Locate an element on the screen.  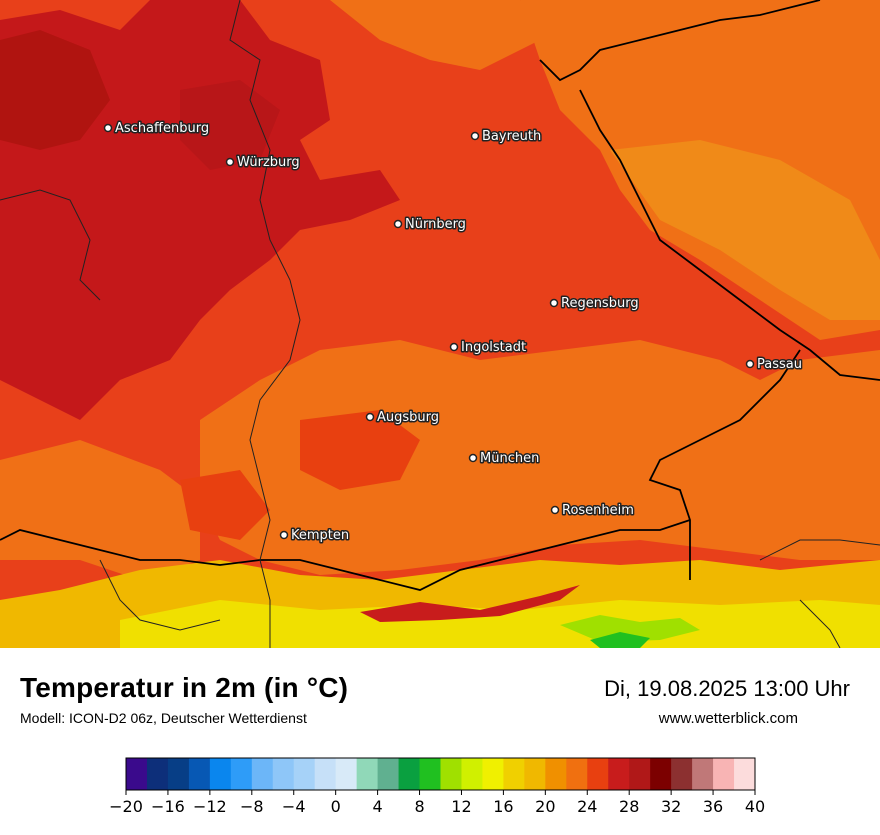
legend-tick-label: 40 is located at coordinates (755, 806).